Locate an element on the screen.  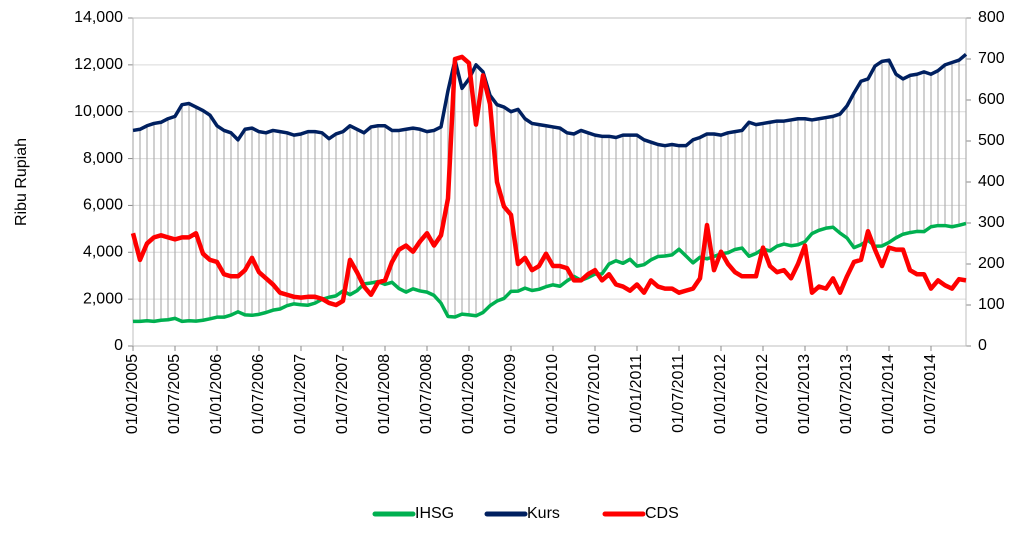
y2-tick-label: 300 is located at coordinates (991, 222).